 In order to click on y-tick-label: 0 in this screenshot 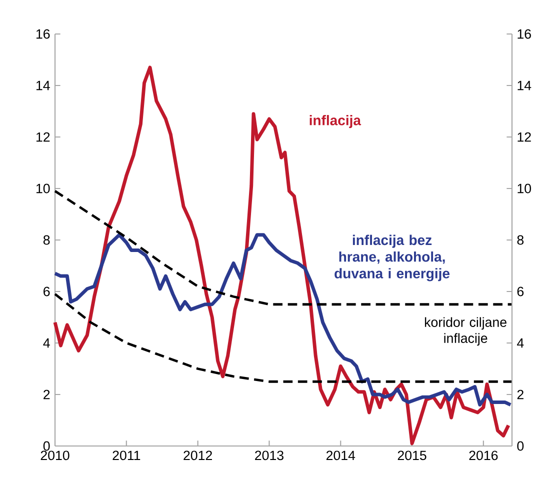, I will do `click(46, 446)`.